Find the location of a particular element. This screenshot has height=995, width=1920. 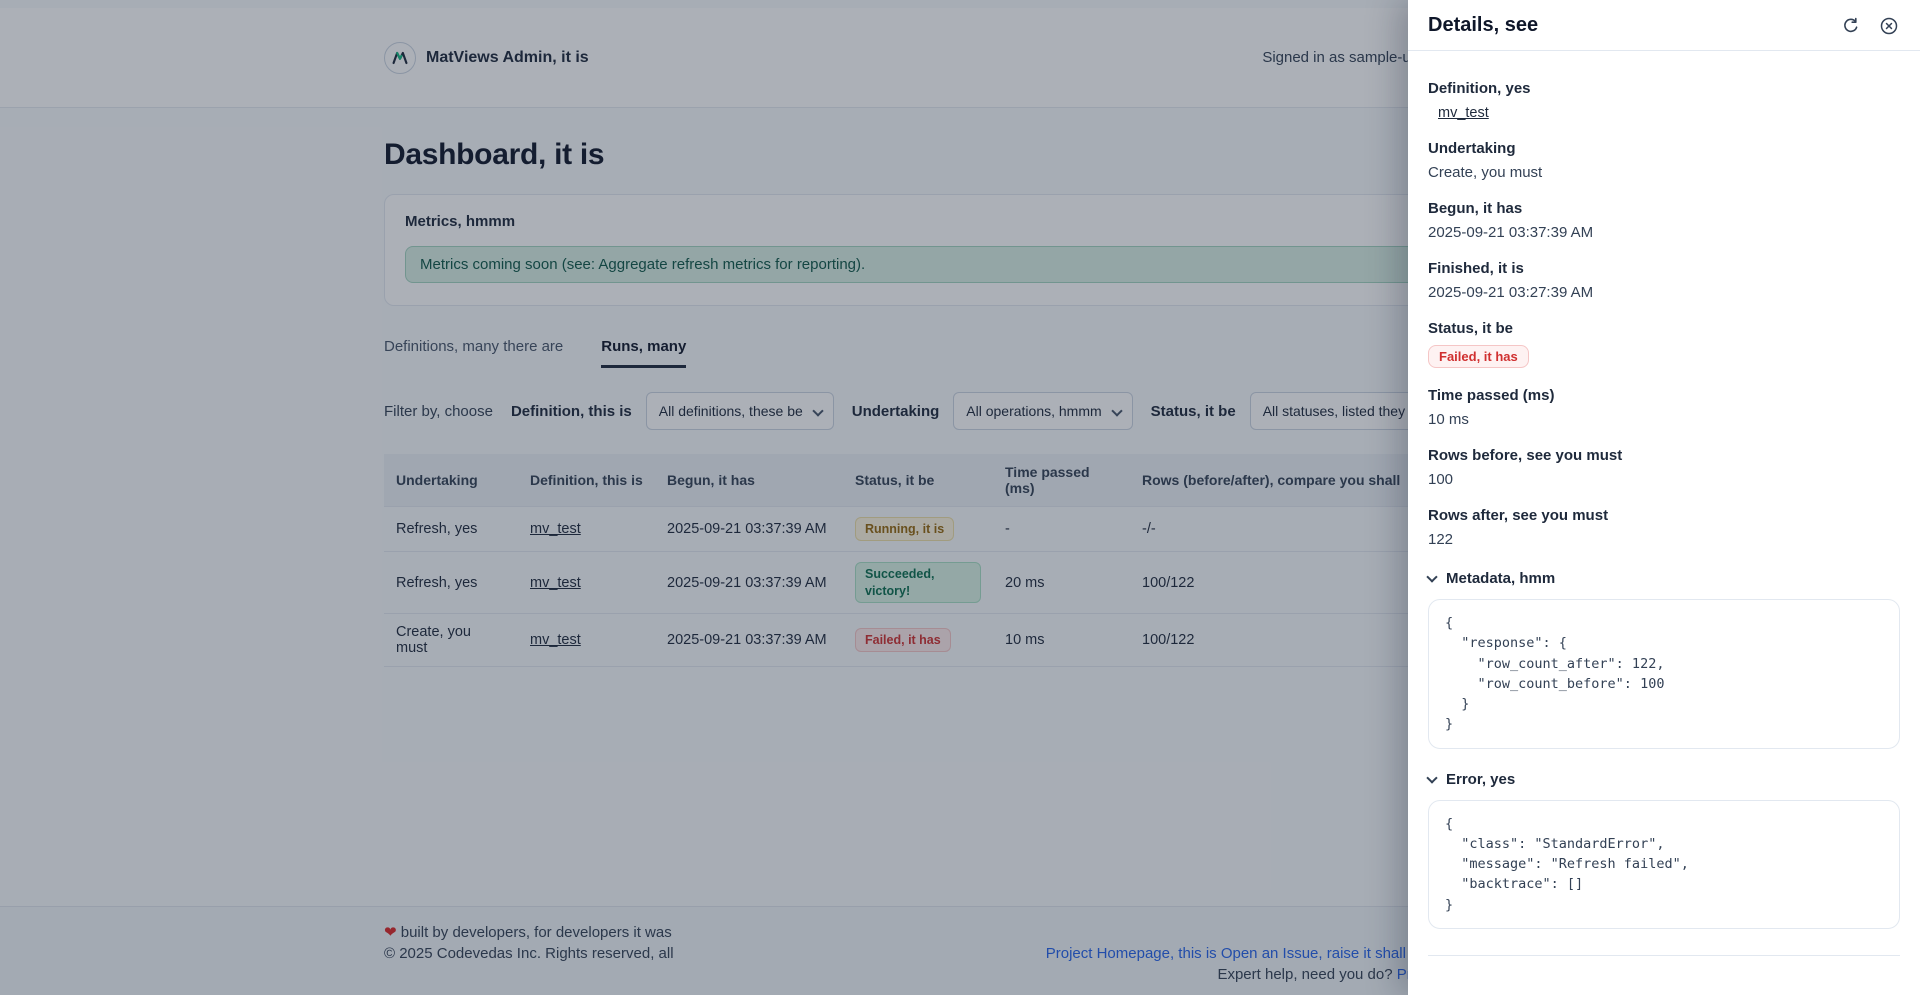

begun-value: 2025-09-21 03:37:39 AM is located at coordinates (1511, 232).